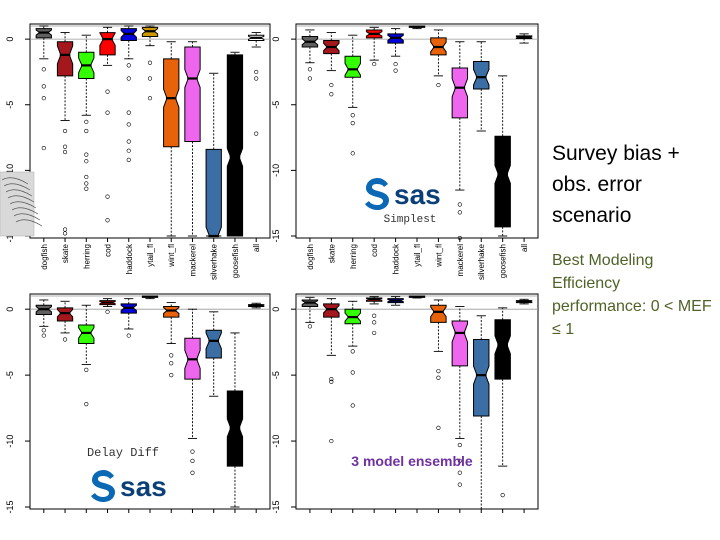 This screenshot has height=540, width=720. I want to click on category-label: silverhake, so click(214, 261).